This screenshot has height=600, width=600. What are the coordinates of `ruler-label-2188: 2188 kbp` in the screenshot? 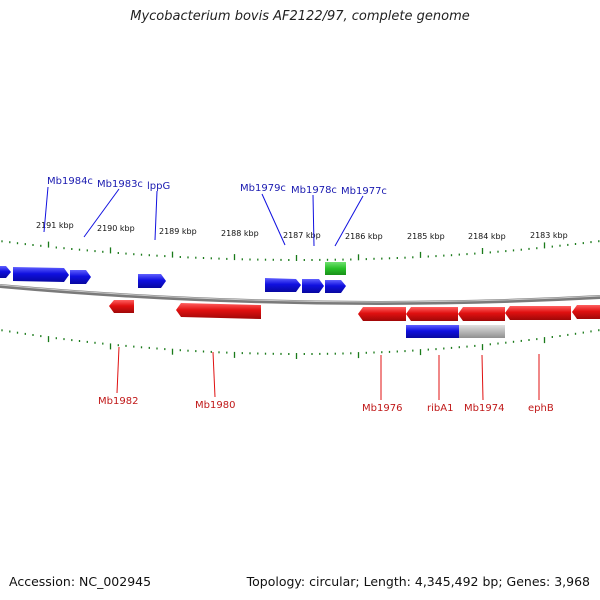 It's located at (240, 233).